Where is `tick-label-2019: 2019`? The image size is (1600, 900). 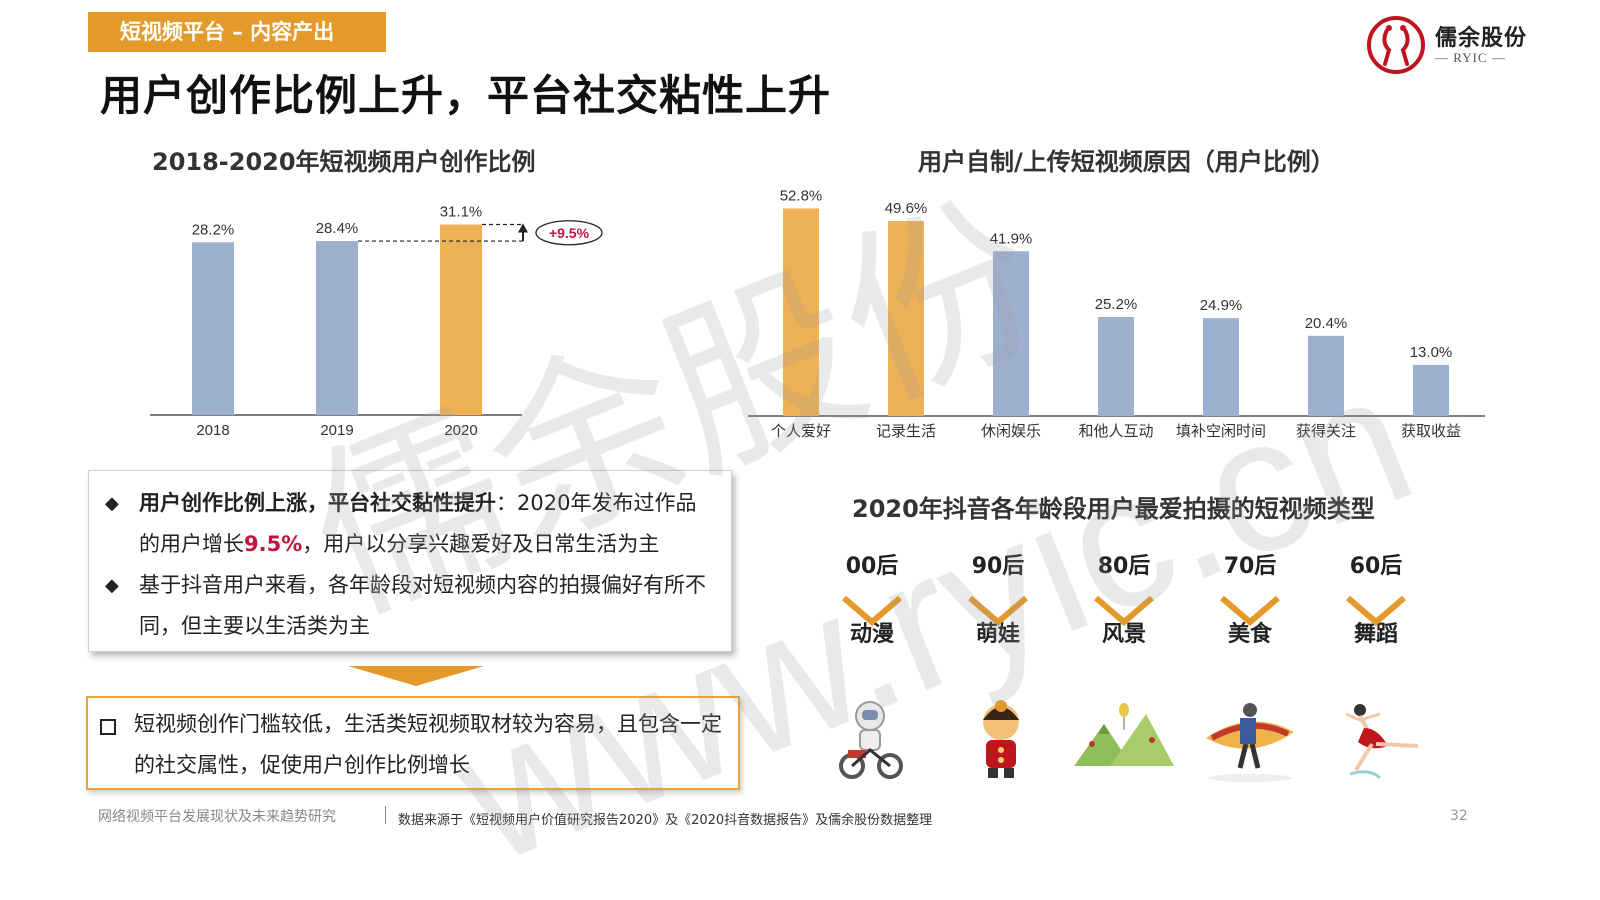 tick-label-2019: 2019 is located at coordinates (336, 430).